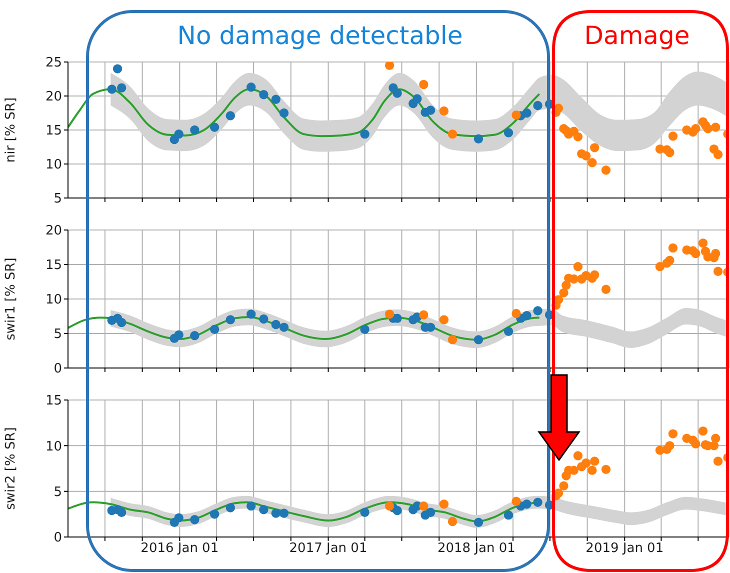 The width and height of the screenshot is (730, 573). What do you see at coordinates (11, 468) in the screenshot?
I see `y-axis-title: swir2 [% SR]` at bounding box center [11, 468].